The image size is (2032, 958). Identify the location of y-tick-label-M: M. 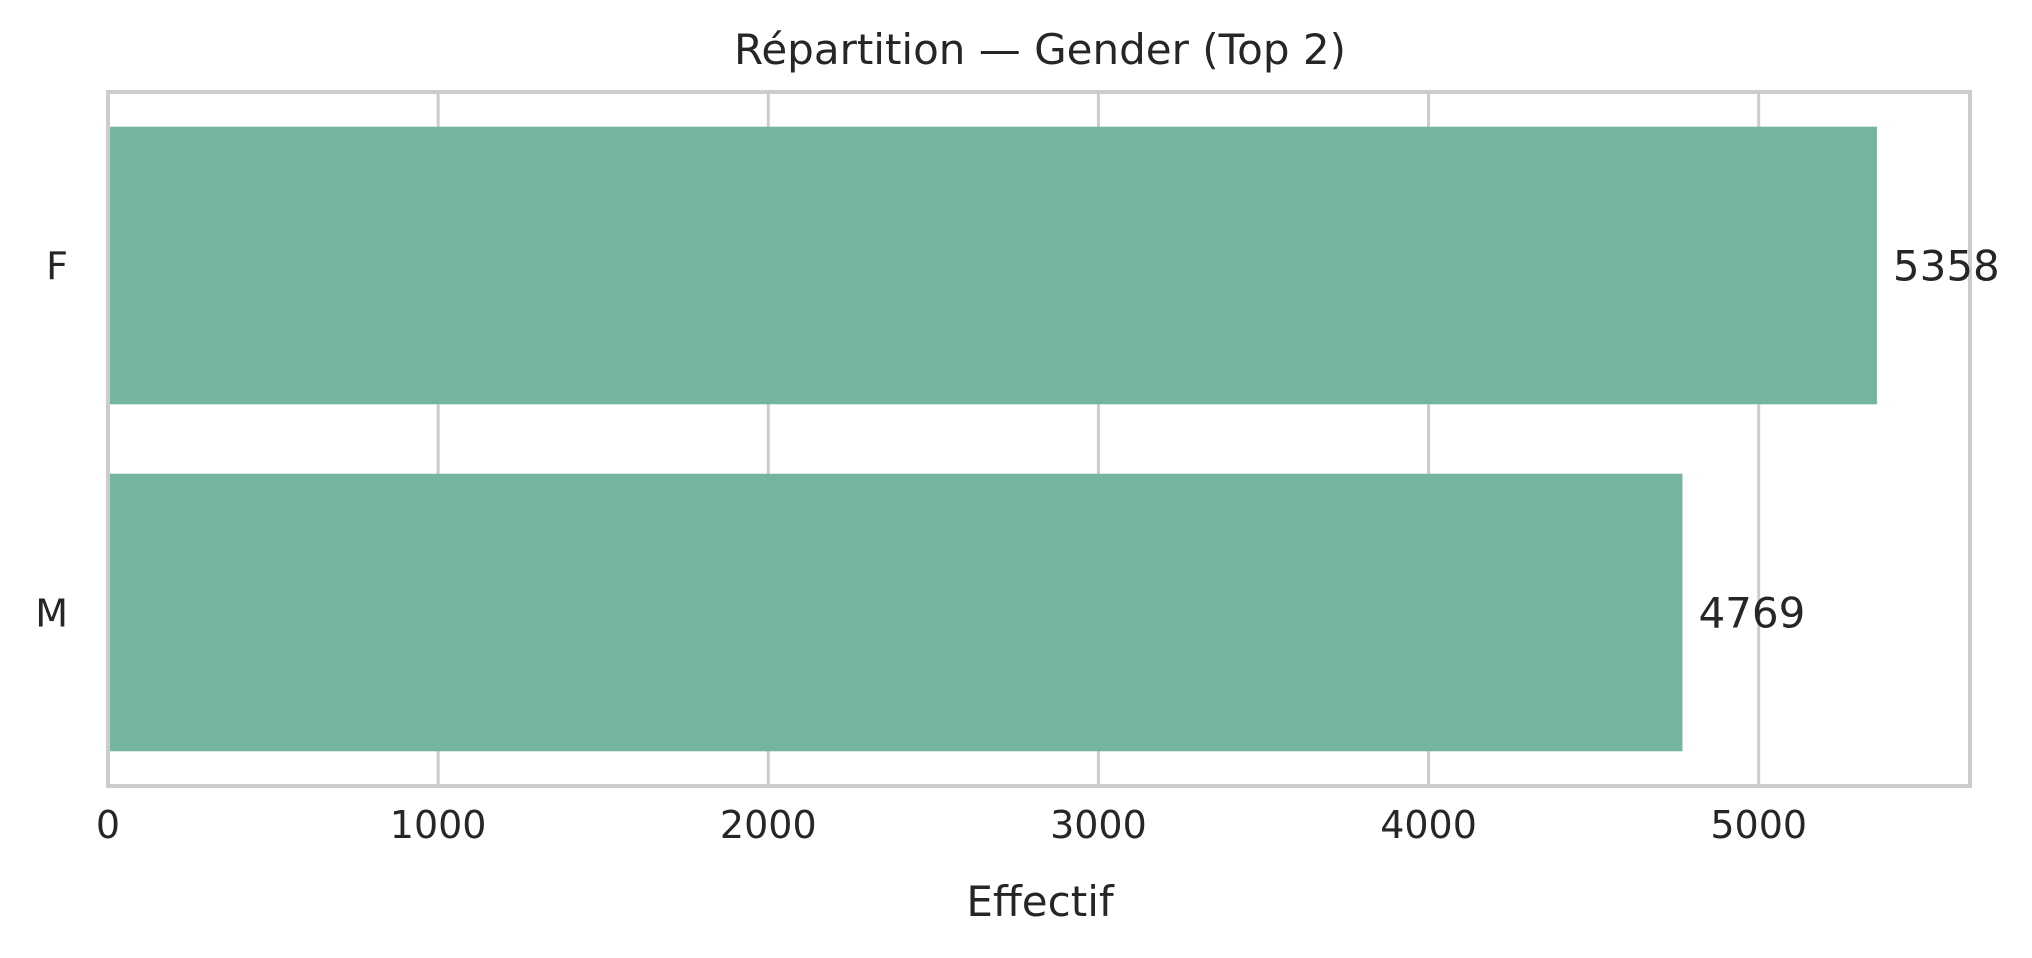
(51, 614).